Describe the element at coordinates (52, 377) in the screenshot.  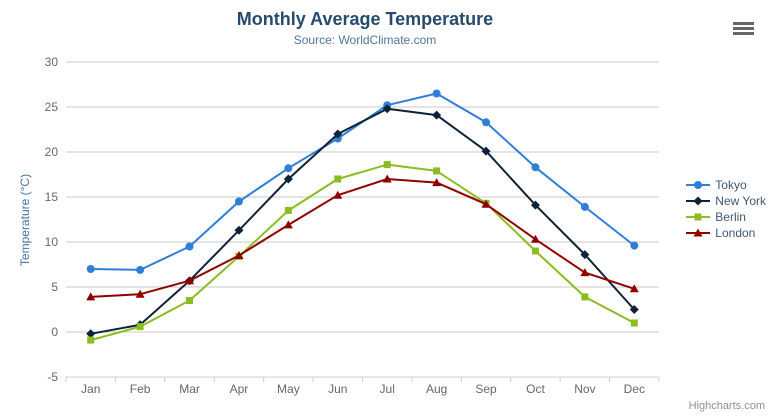
I see `yaxis-tick-label: -5` at that location.